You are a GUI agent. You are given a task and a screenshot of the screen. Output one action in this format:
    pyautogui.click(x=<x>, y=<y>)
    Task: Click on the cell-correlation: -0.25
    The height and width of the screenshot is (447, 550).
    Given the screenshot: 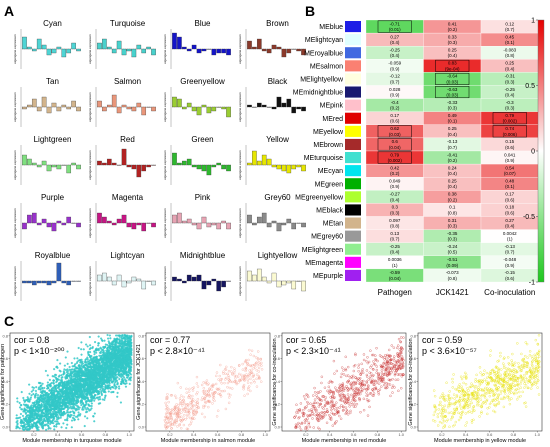 What is the action you would take?
    pyautogui.click(x=510, y=89)
    